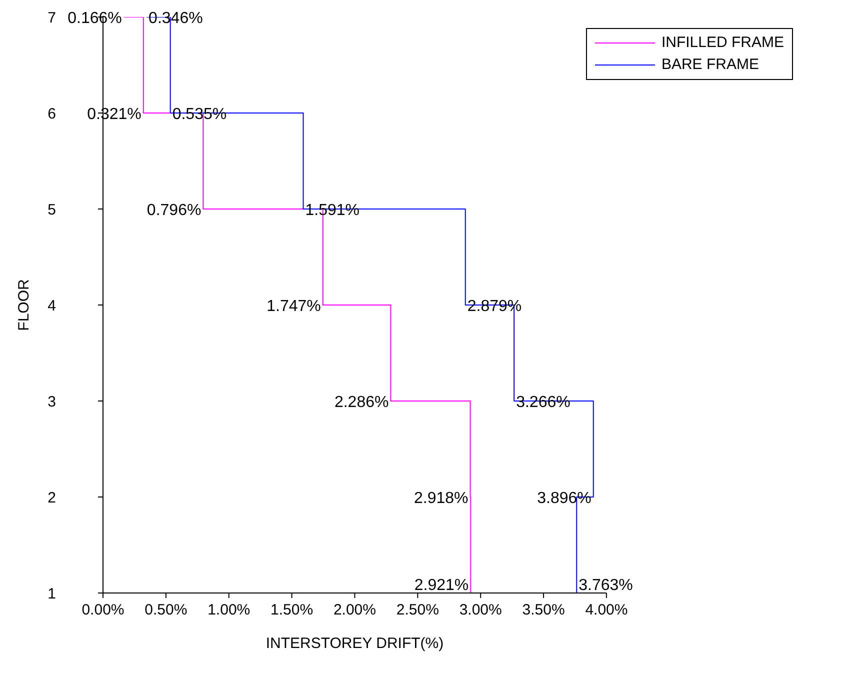 The image size is (846, 675). What do you see at coordinates (605, 585) in the screenshot?
I see `data-label: 3.763%` at bounding box center [605, 585].